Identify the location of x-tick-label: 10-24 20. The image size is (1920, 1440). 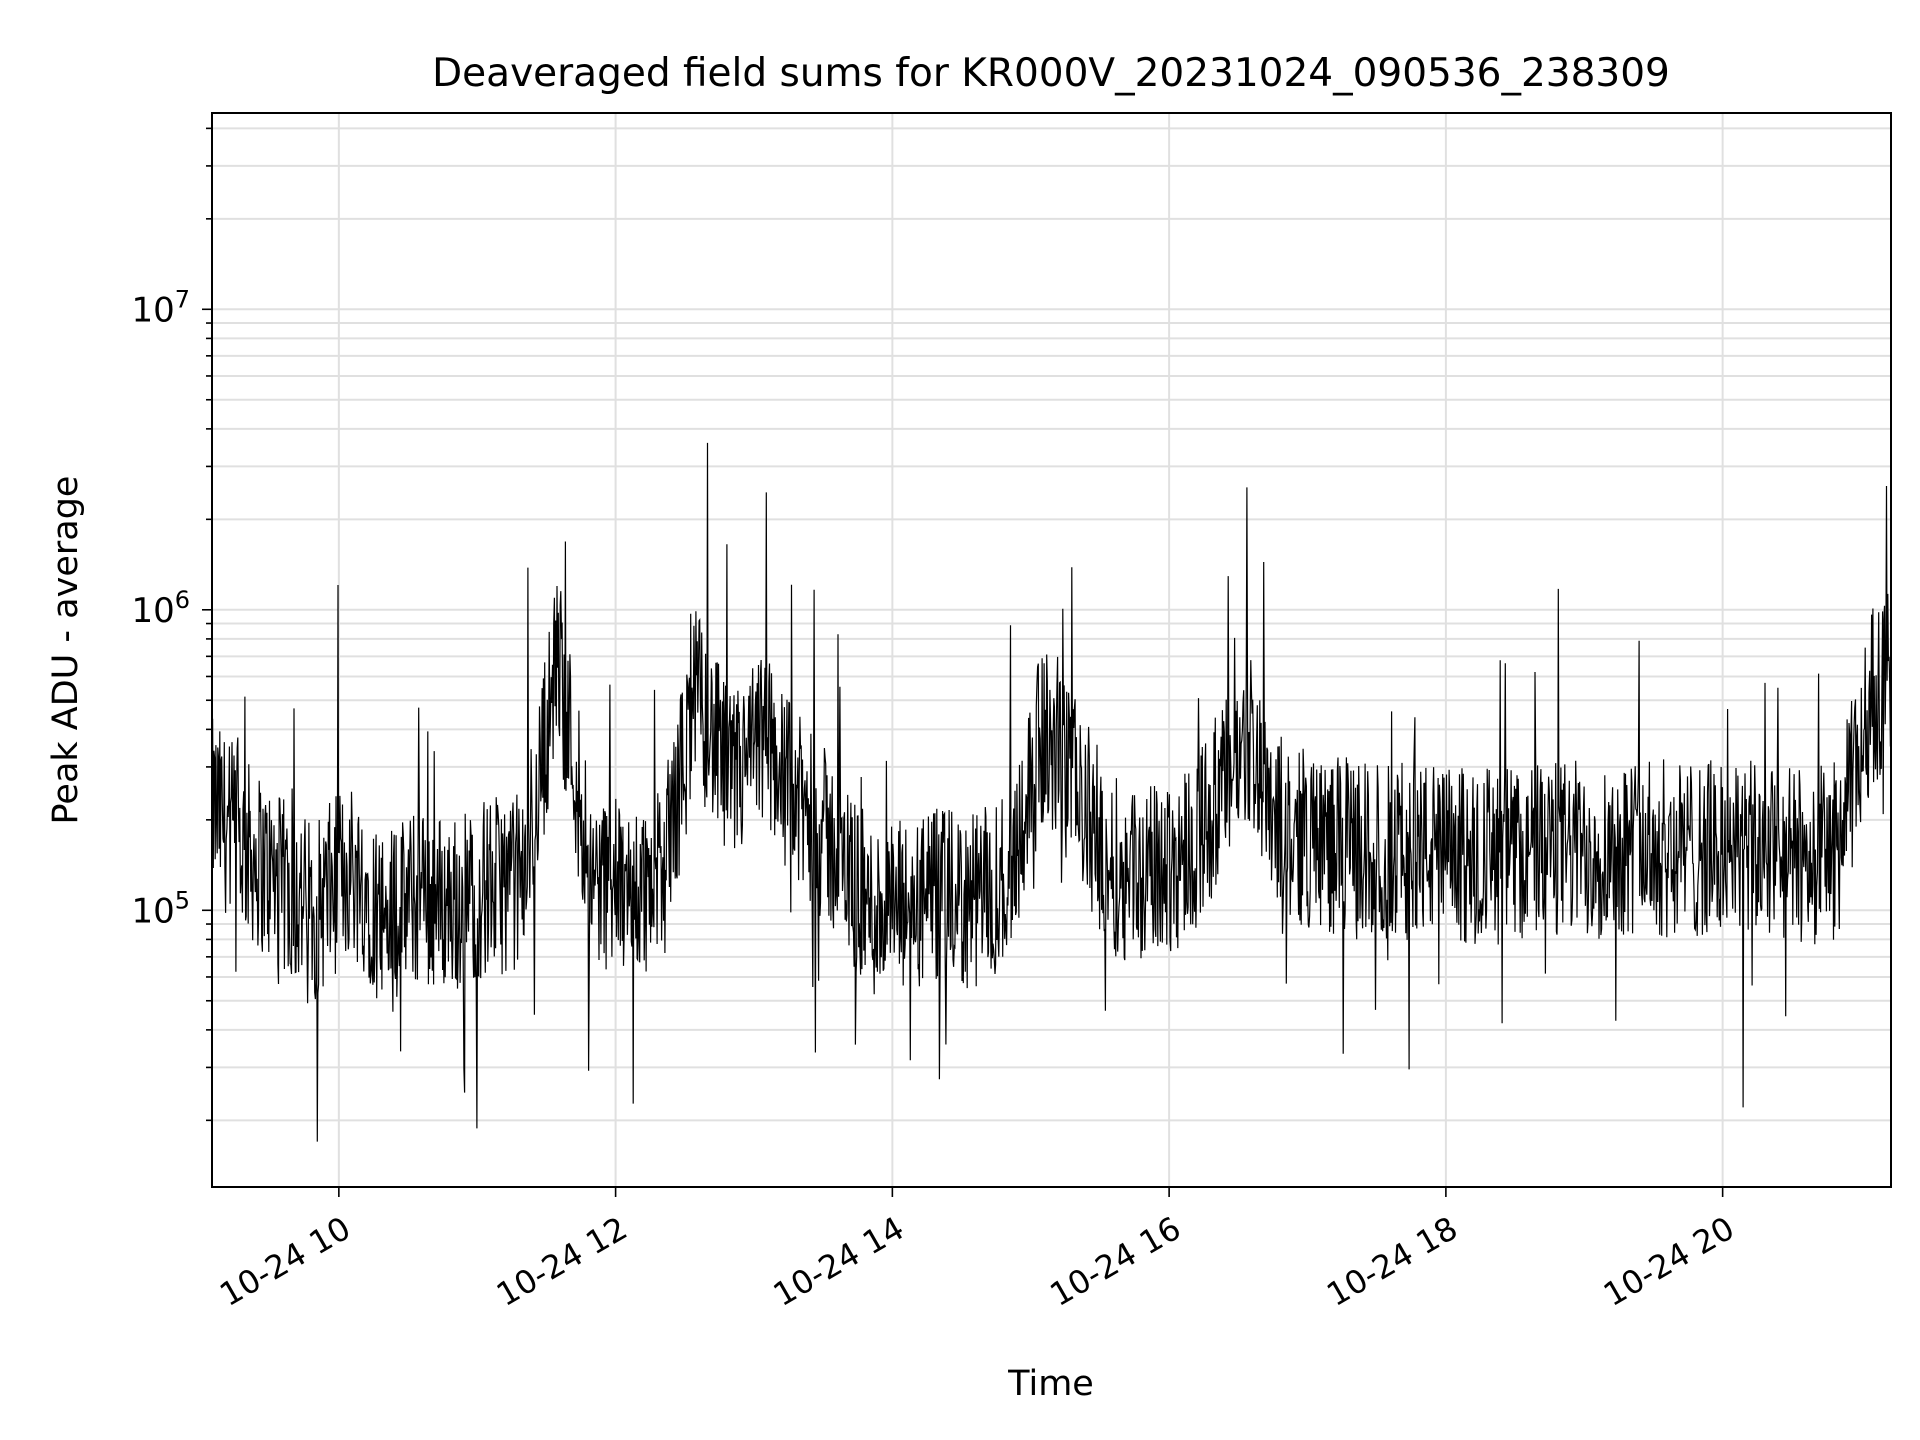
(1669, 1261).